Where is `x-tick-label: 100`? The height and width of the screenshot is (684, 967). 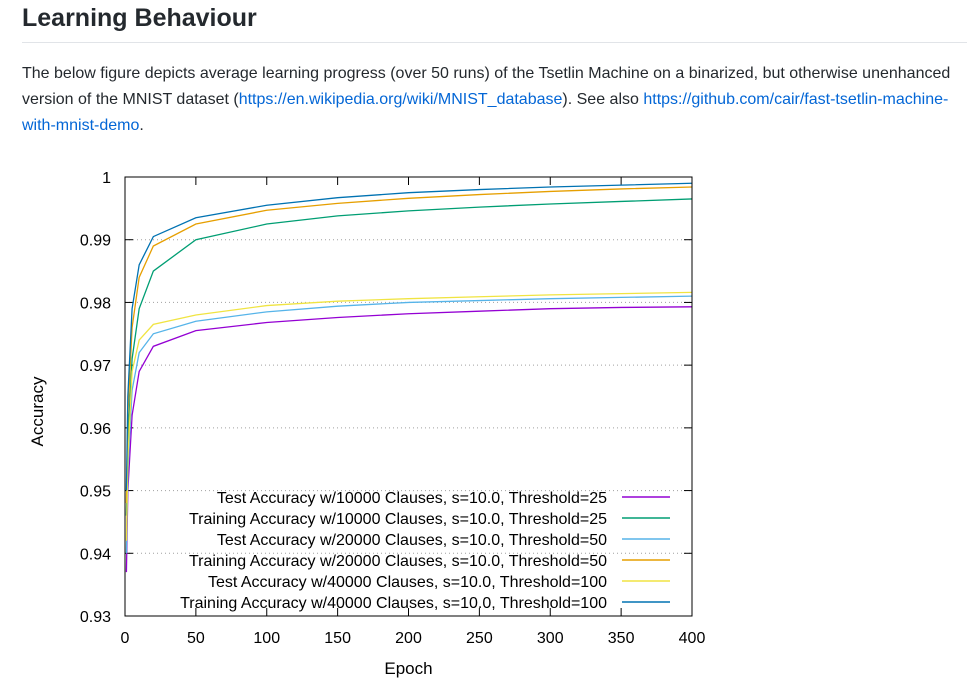 x-tick-label: 100 is located at coordinates (266, 638).